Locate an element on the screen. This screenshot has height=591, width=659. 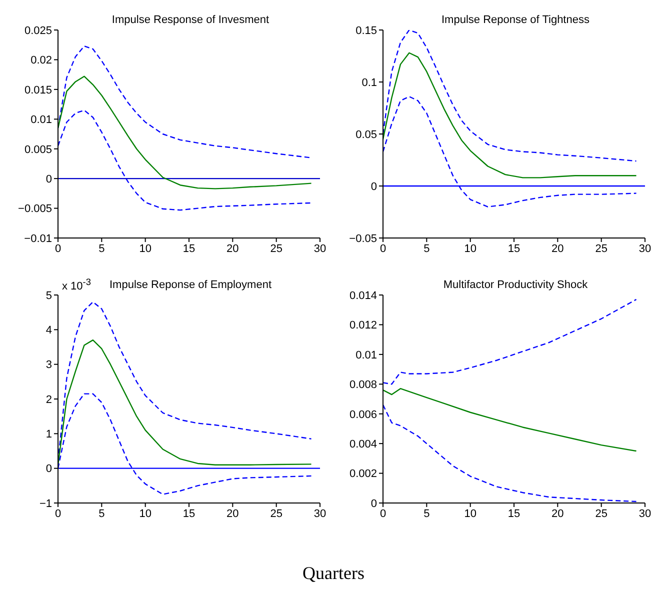
y-tick-label: 0.008 is located at coordinates (363, 385).